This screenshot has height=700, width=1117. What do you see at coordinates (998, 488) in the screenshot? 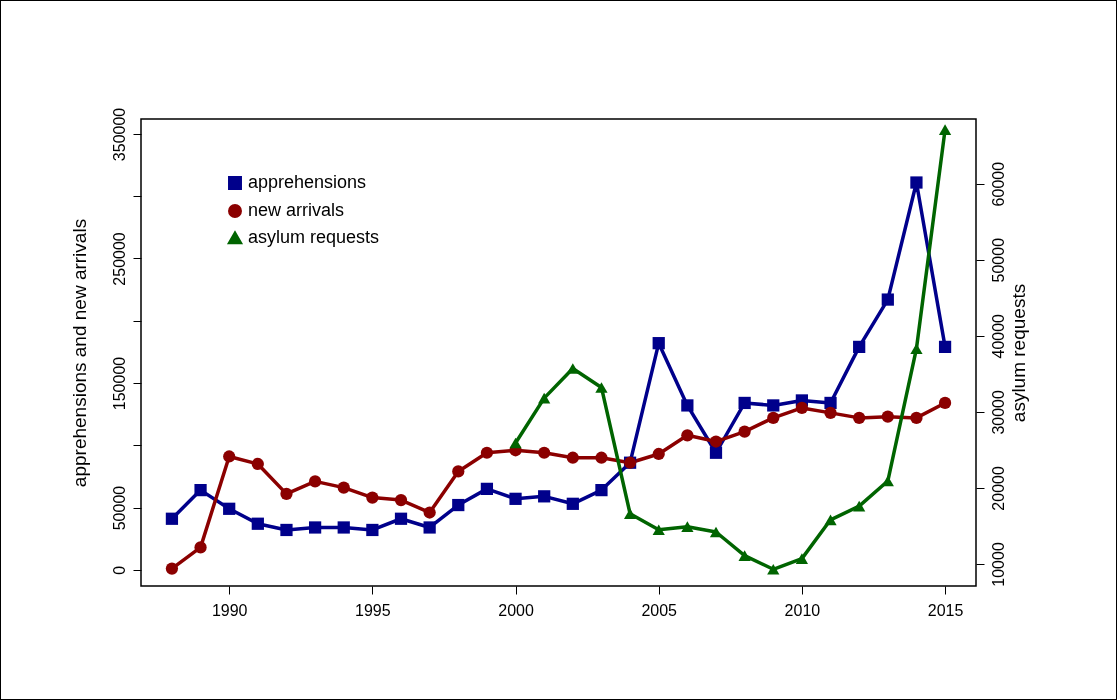
I see `y2-tick-label: 20000` at bounding box center [998, 488].